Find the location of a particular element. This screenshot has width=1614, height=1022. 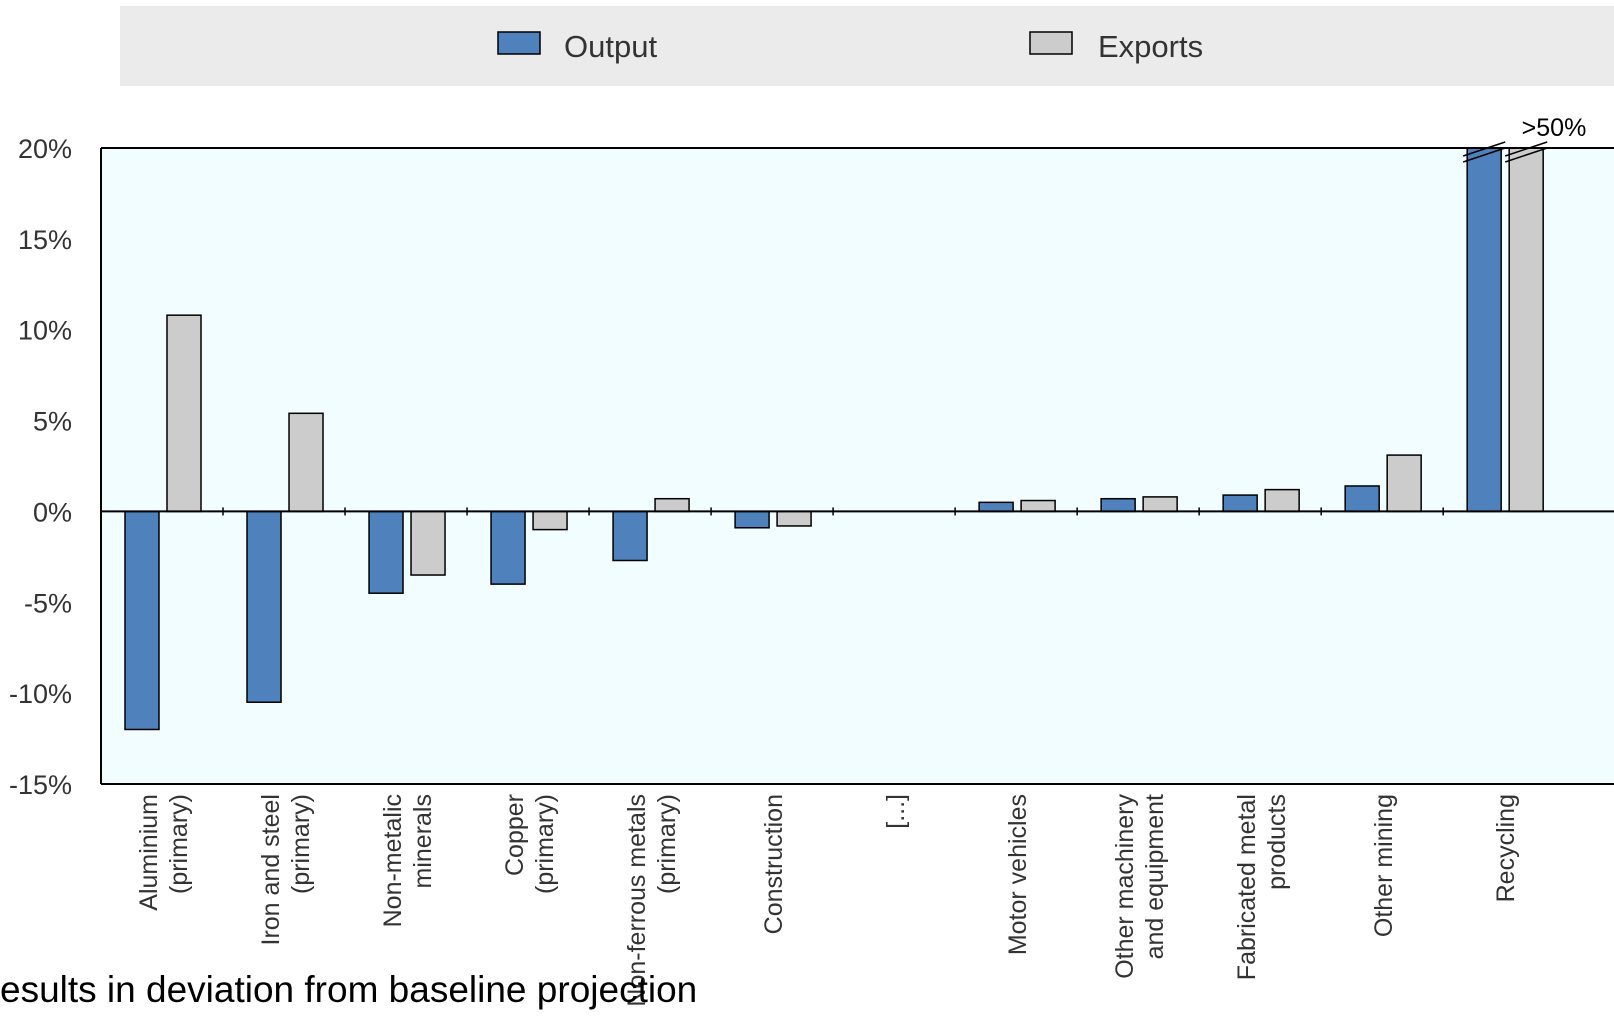

category-label: Non-ferrous metals is located at coordinates (637, 900).